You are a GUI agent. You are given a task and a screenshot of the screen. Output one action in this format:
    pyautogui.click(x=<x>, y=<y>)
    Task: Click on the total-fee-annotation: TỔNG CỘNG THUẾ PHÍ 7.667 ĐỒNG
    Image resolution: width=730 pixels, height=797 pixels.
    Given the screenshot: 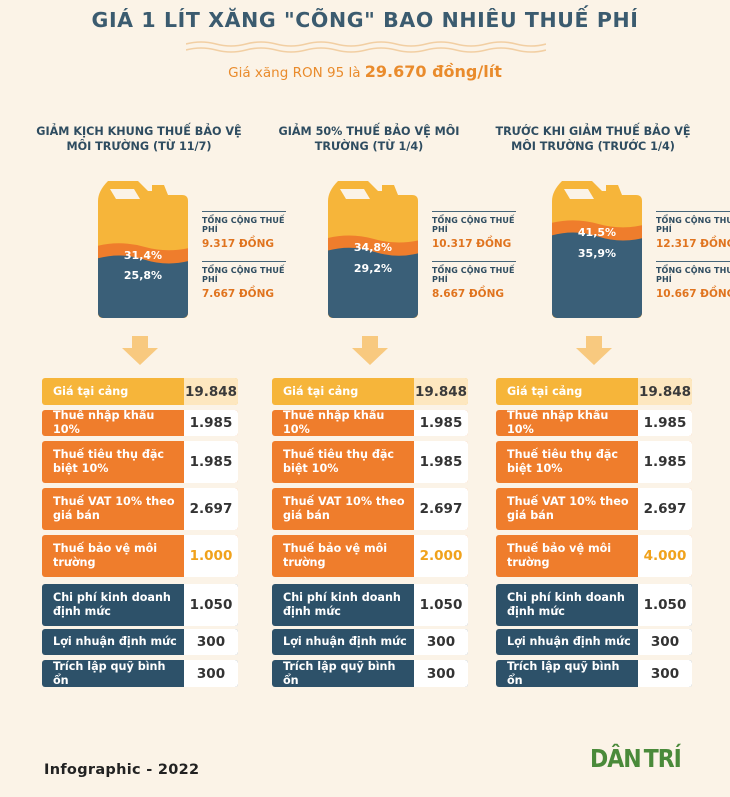 What is the action you would take?
    pyautogui.click(x=248, y=280)
    